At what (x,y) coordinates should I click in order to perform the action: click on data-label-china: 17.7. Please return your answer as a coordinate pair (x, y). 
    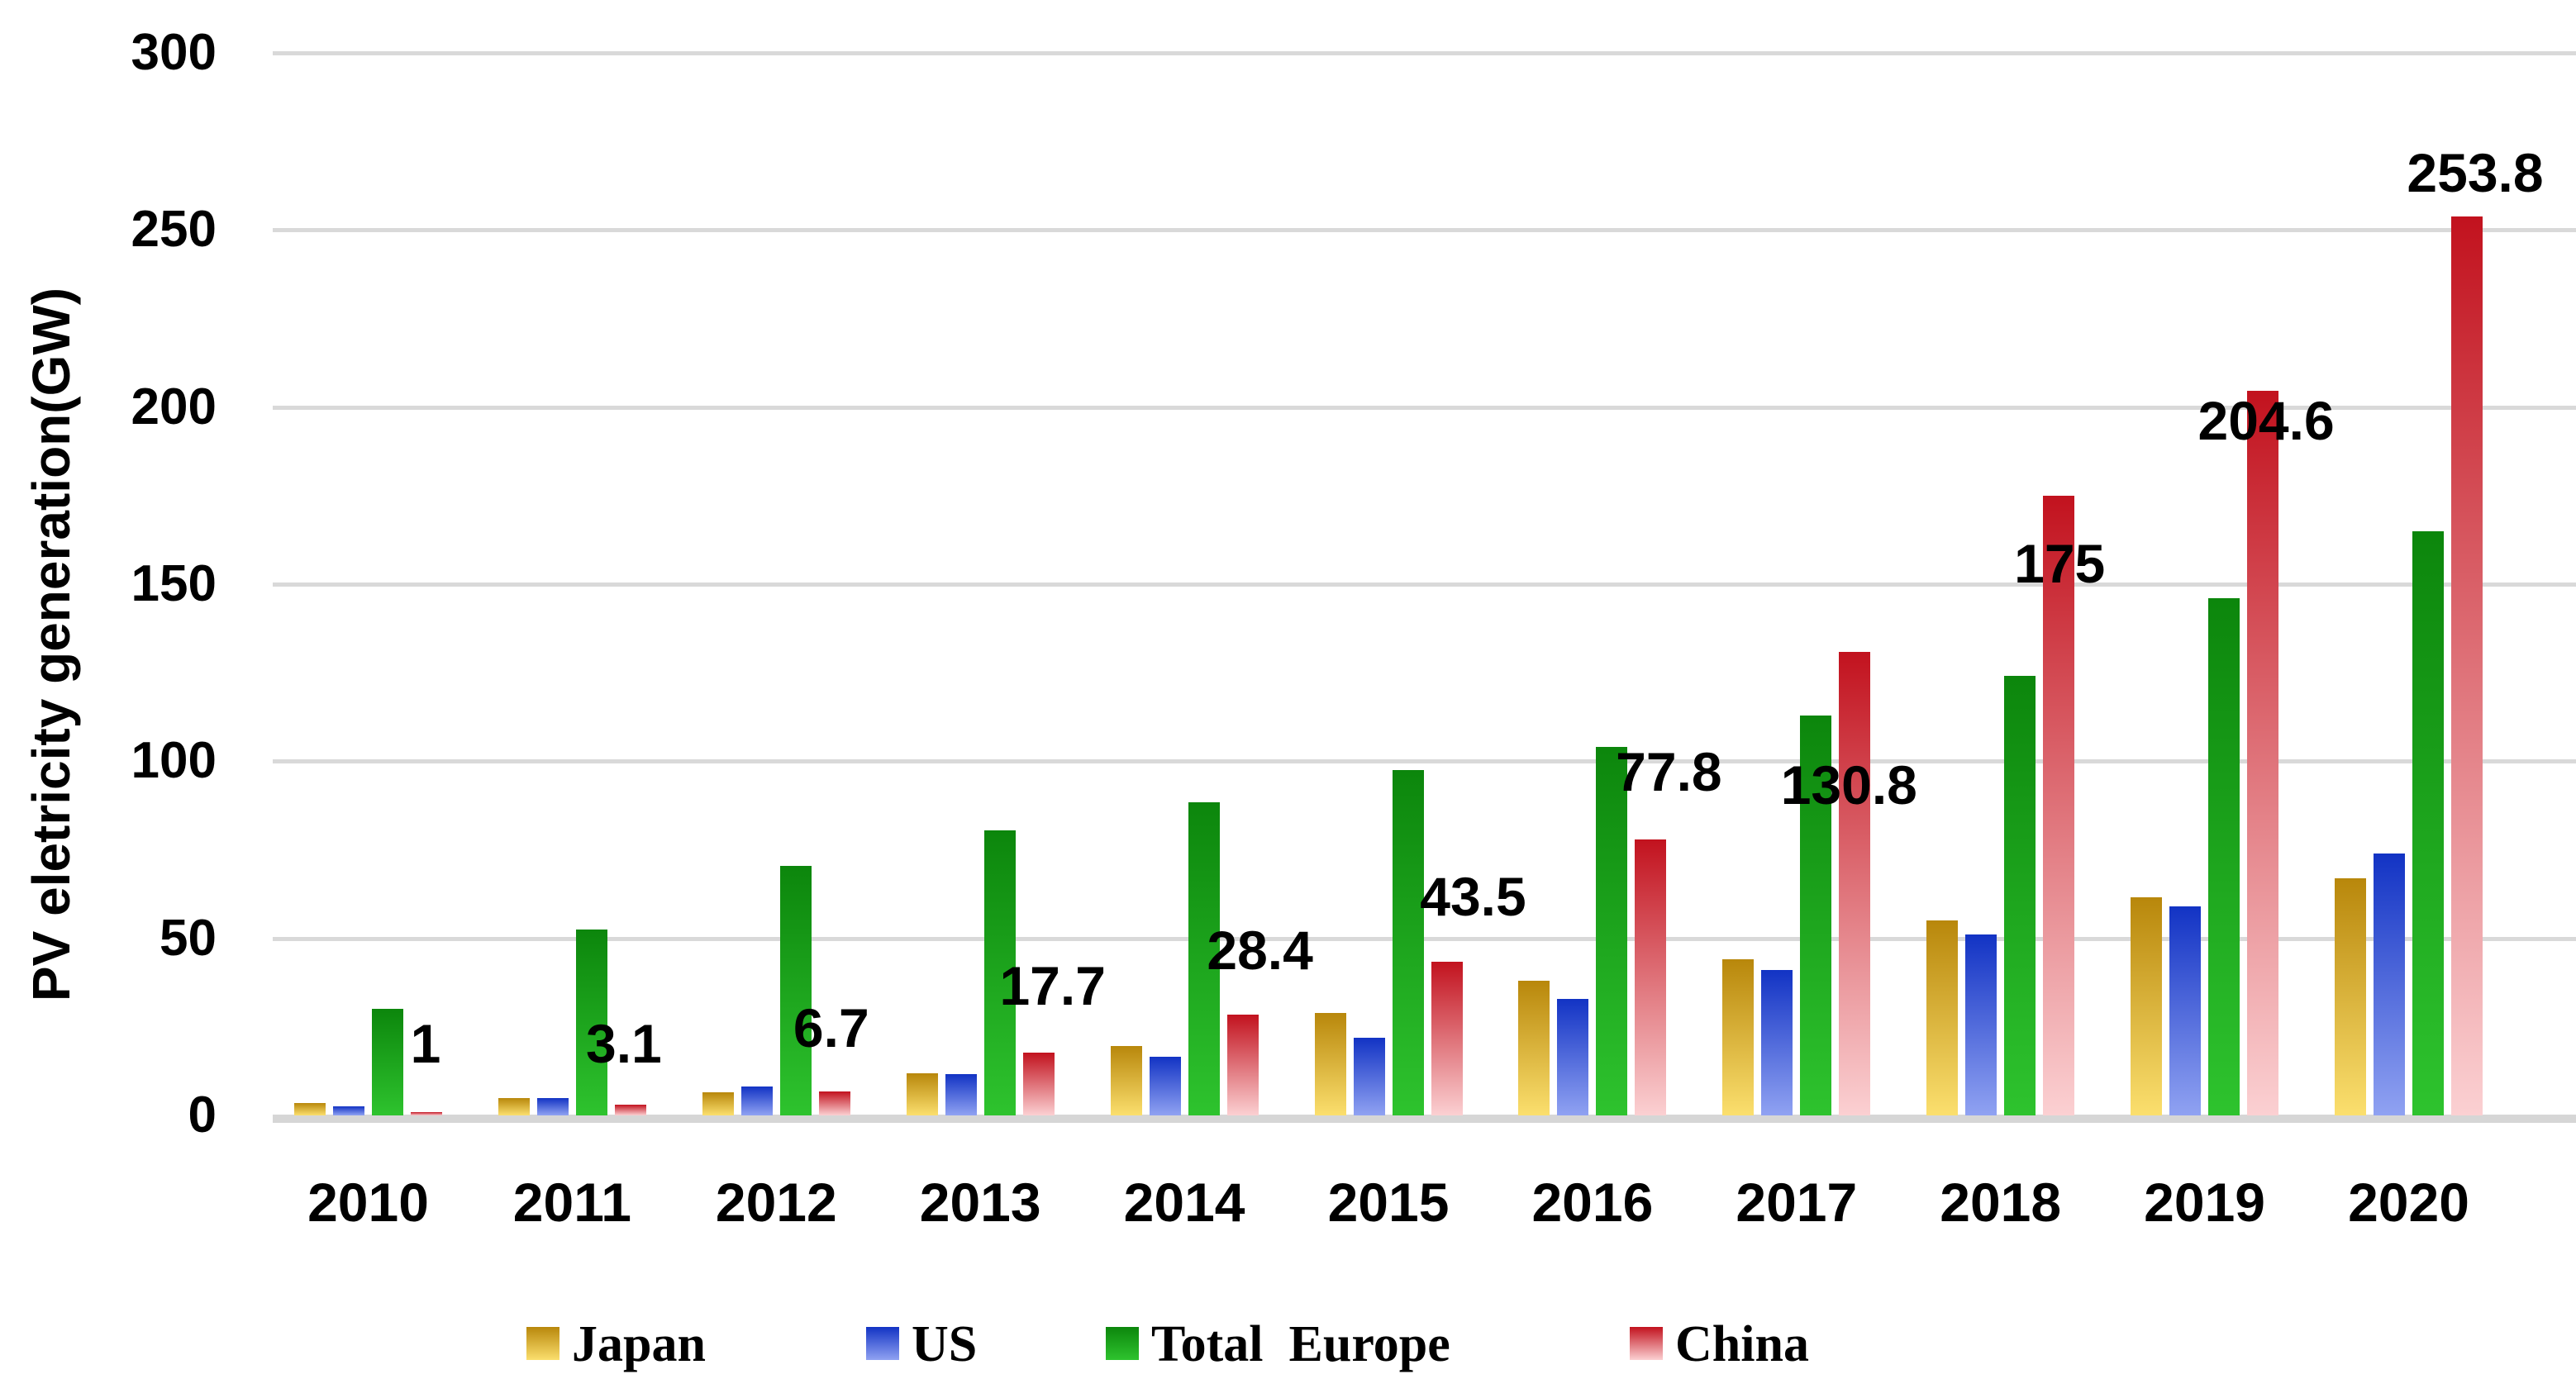
    Looking at the image, I should click on (1053, 986).